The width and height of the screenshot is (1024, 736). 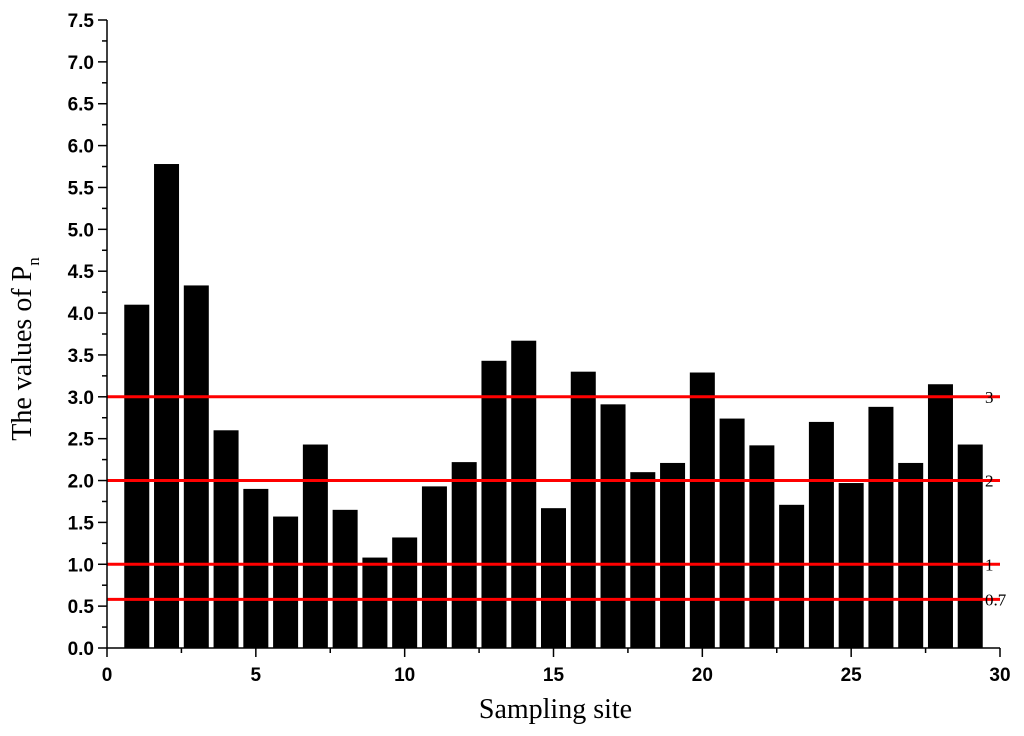 I want to click on y-axis-title-main: The values of P, so click(x=22, y=353).